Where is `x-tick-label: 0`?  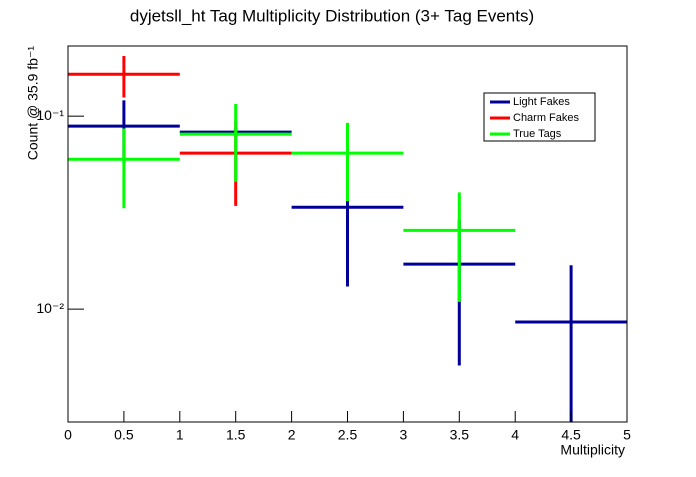 x-tick-label: 0 is located at coordinates (68, 435).